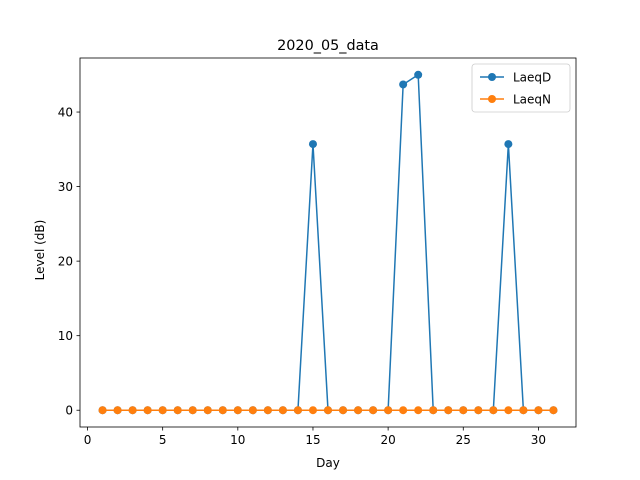 This screenshot has width=640, height=480. Describe the element at coordinates (492, 77) in the screenshot. I see `legend-marker-LaeqD` at that location.